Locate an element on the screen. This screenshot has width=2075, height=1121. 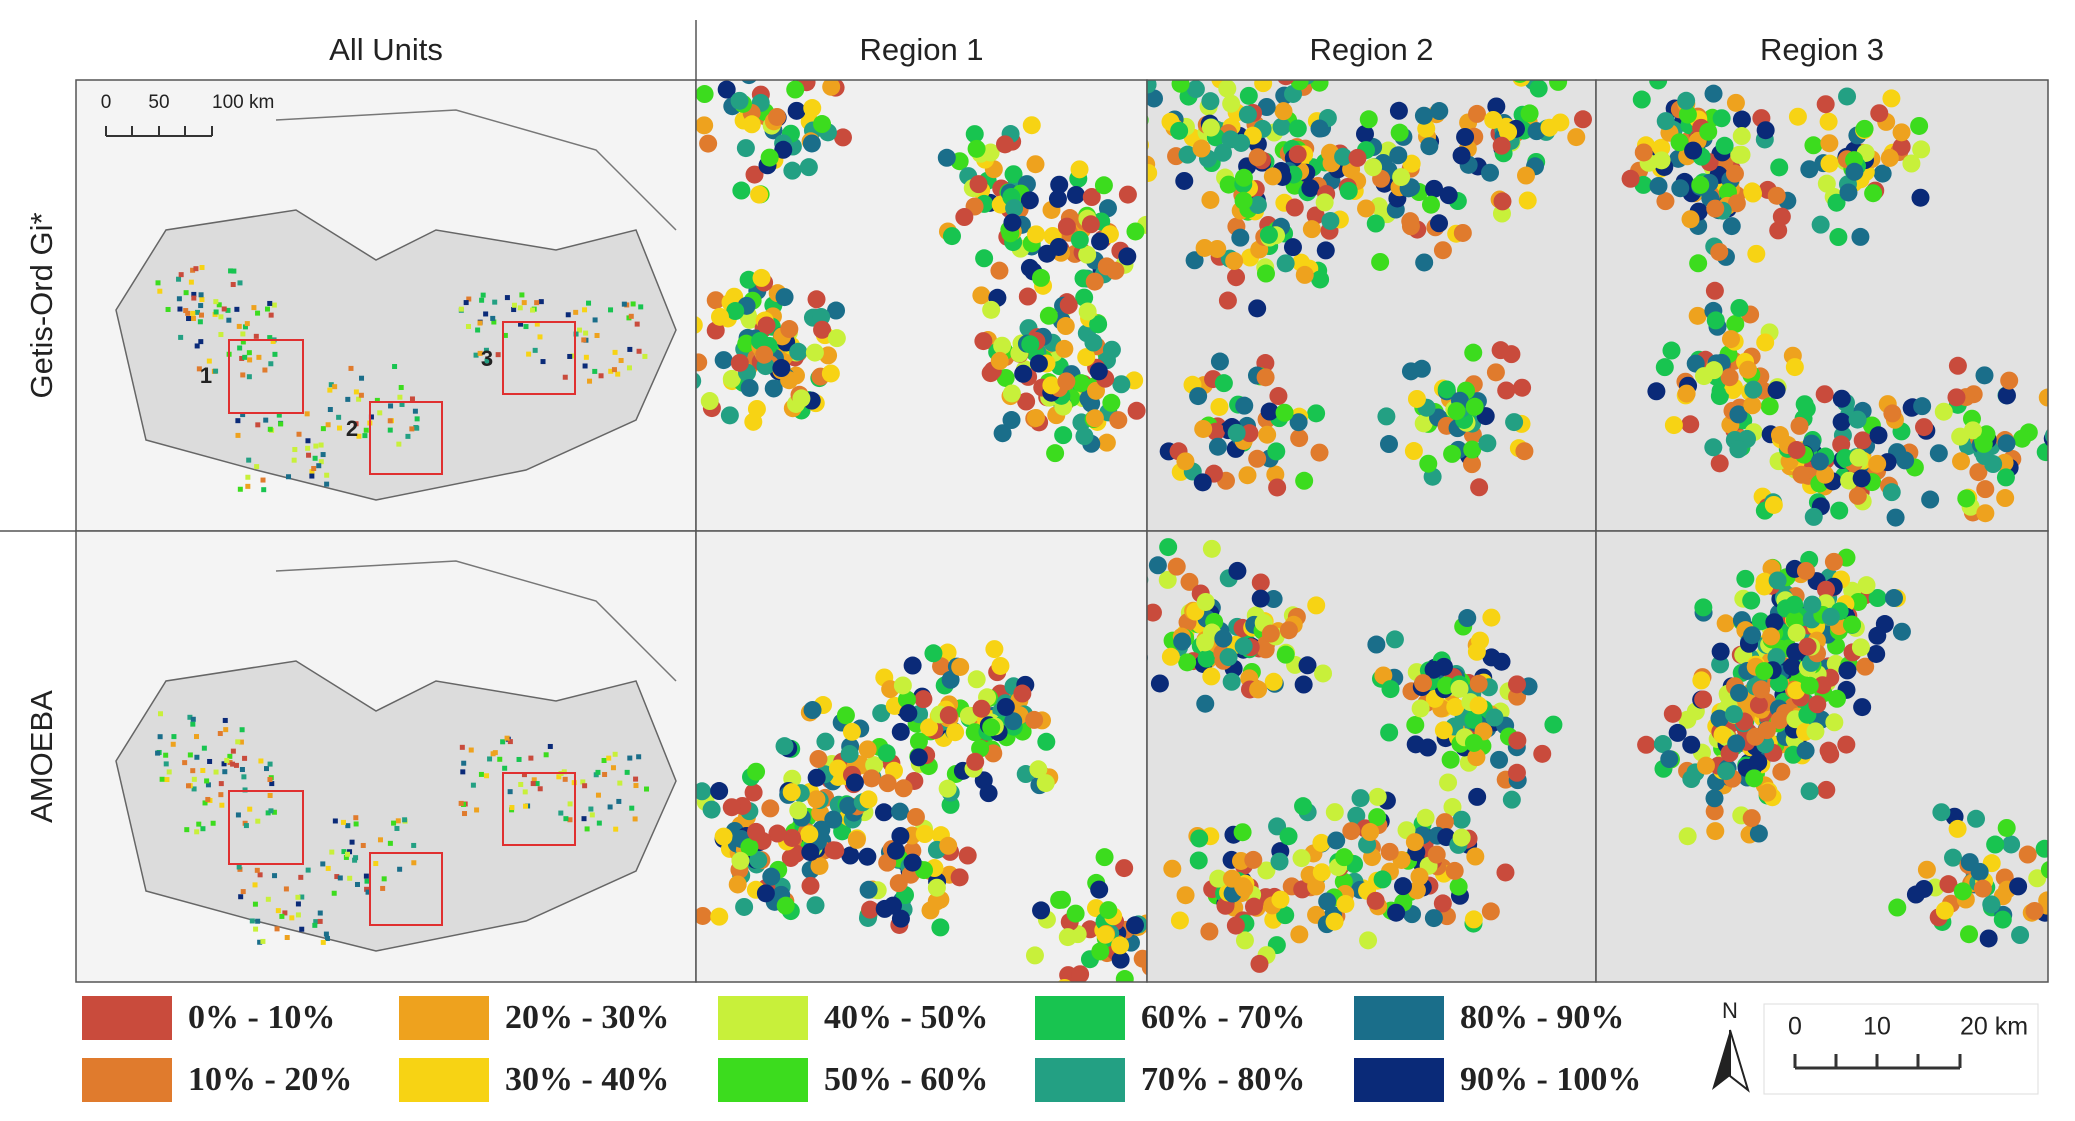
scale-label: 20 km is located at coordinates (1994, 1027).